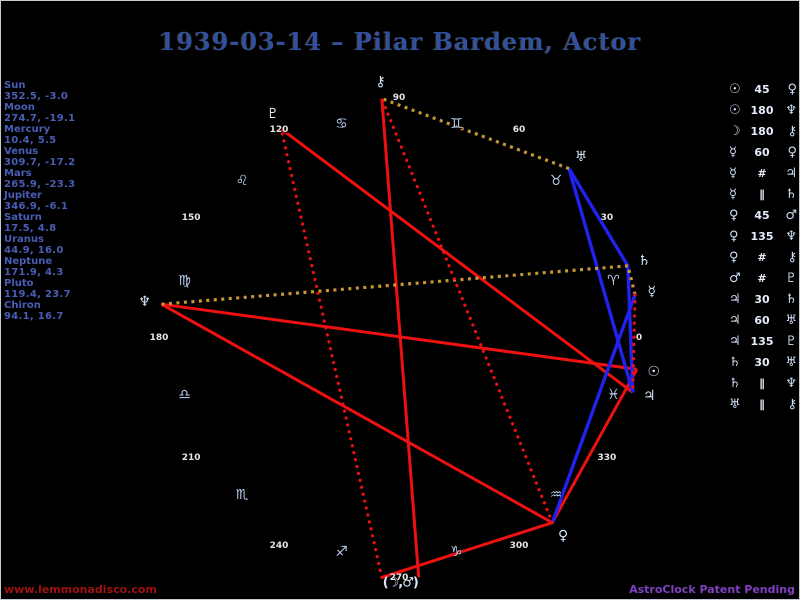 The width and height of the screenshot is (800, 600). I want to click on aspect-value: 30, so click(762, 362).